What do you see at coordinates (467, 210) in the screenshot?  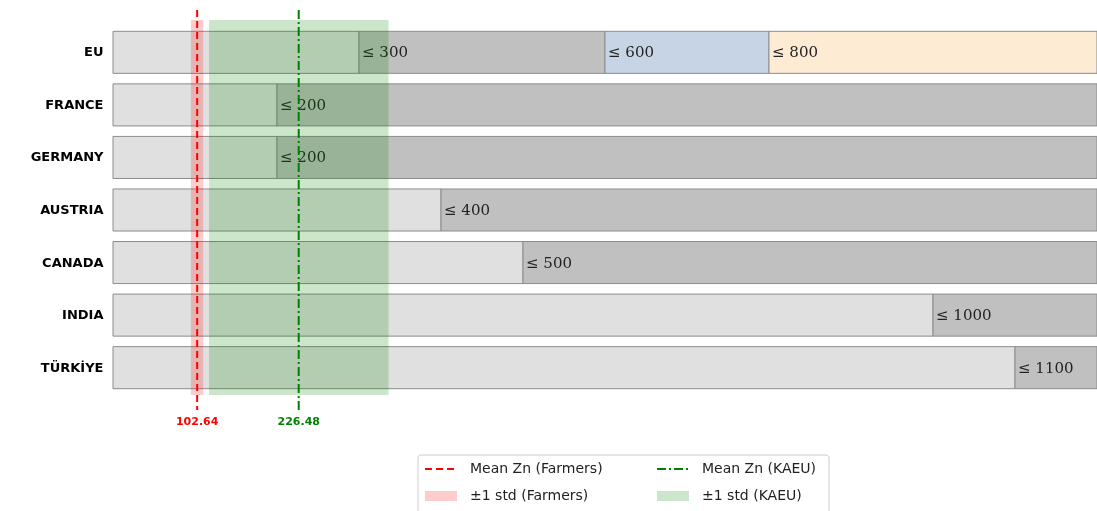 I see `data-label: ≤ 400` at bounding box center [467, 210].